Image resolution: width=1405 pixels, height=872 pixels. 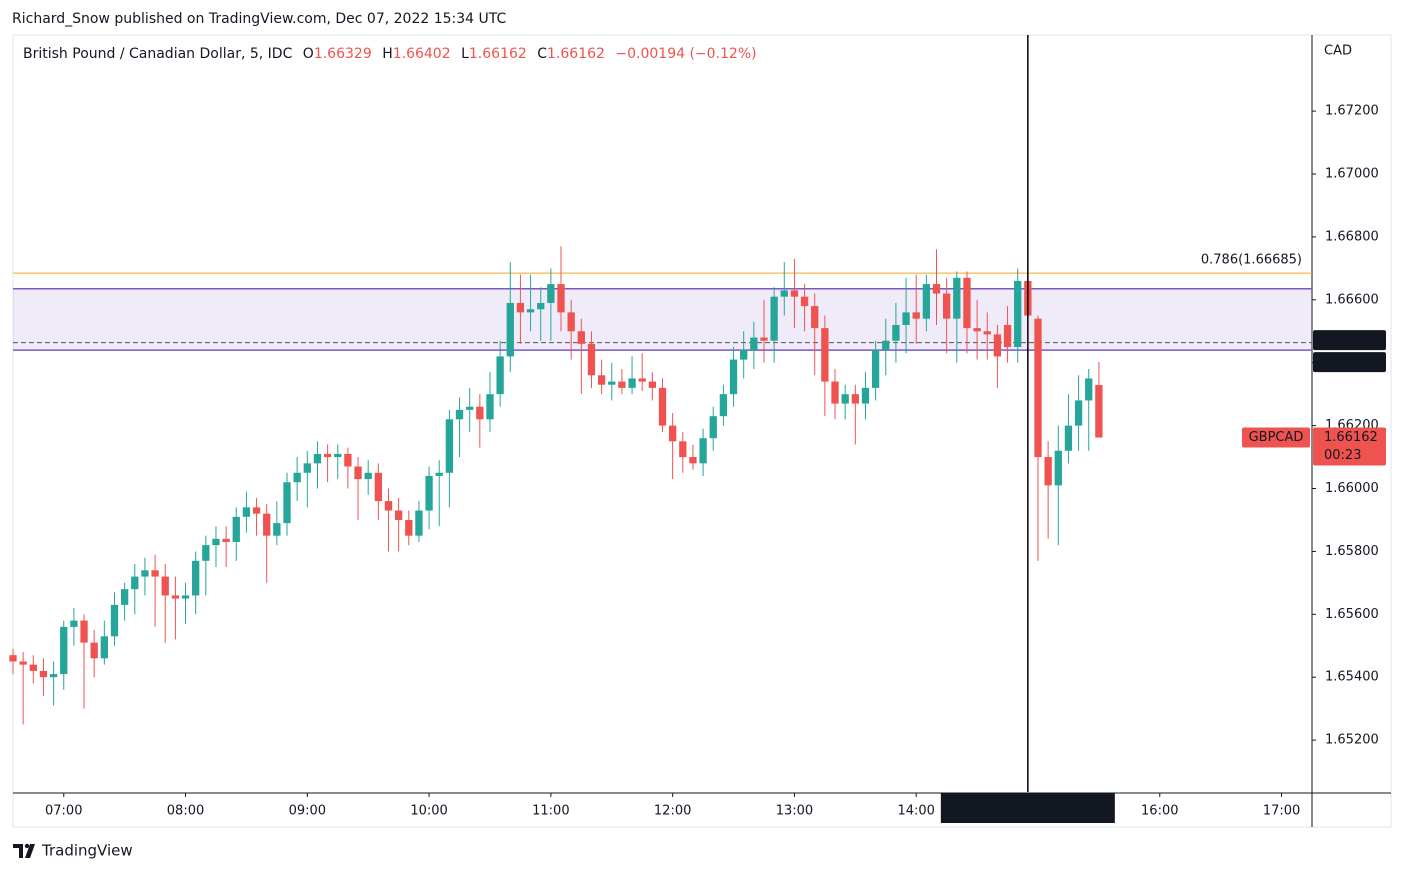 I want to click on y-tick-label: 1.66600, so click(x=1352, y=299).